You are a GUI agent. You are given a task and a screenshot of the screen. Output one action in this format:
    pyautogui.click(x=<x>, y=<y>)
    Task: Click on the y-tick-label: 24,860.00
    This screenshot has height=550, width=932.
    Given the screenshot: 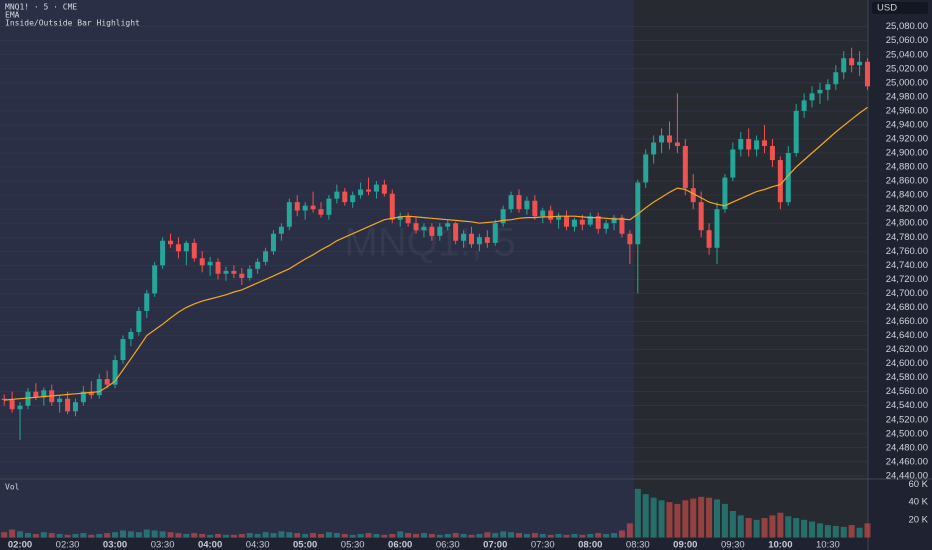 What is the action you would take?
    pyautogui.click(x=907, y=181)
    